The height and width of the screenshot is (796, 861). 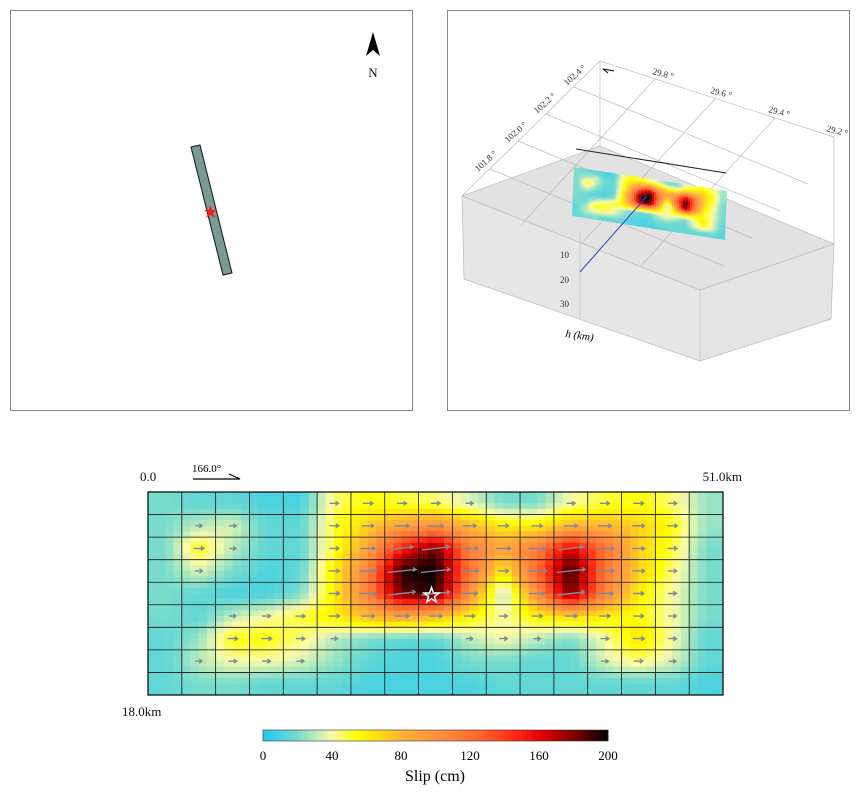 What do you see at coordinates (217, 476) in the screenshot?
I see `strike-arrow-icon` at bounding box center [217, 476].